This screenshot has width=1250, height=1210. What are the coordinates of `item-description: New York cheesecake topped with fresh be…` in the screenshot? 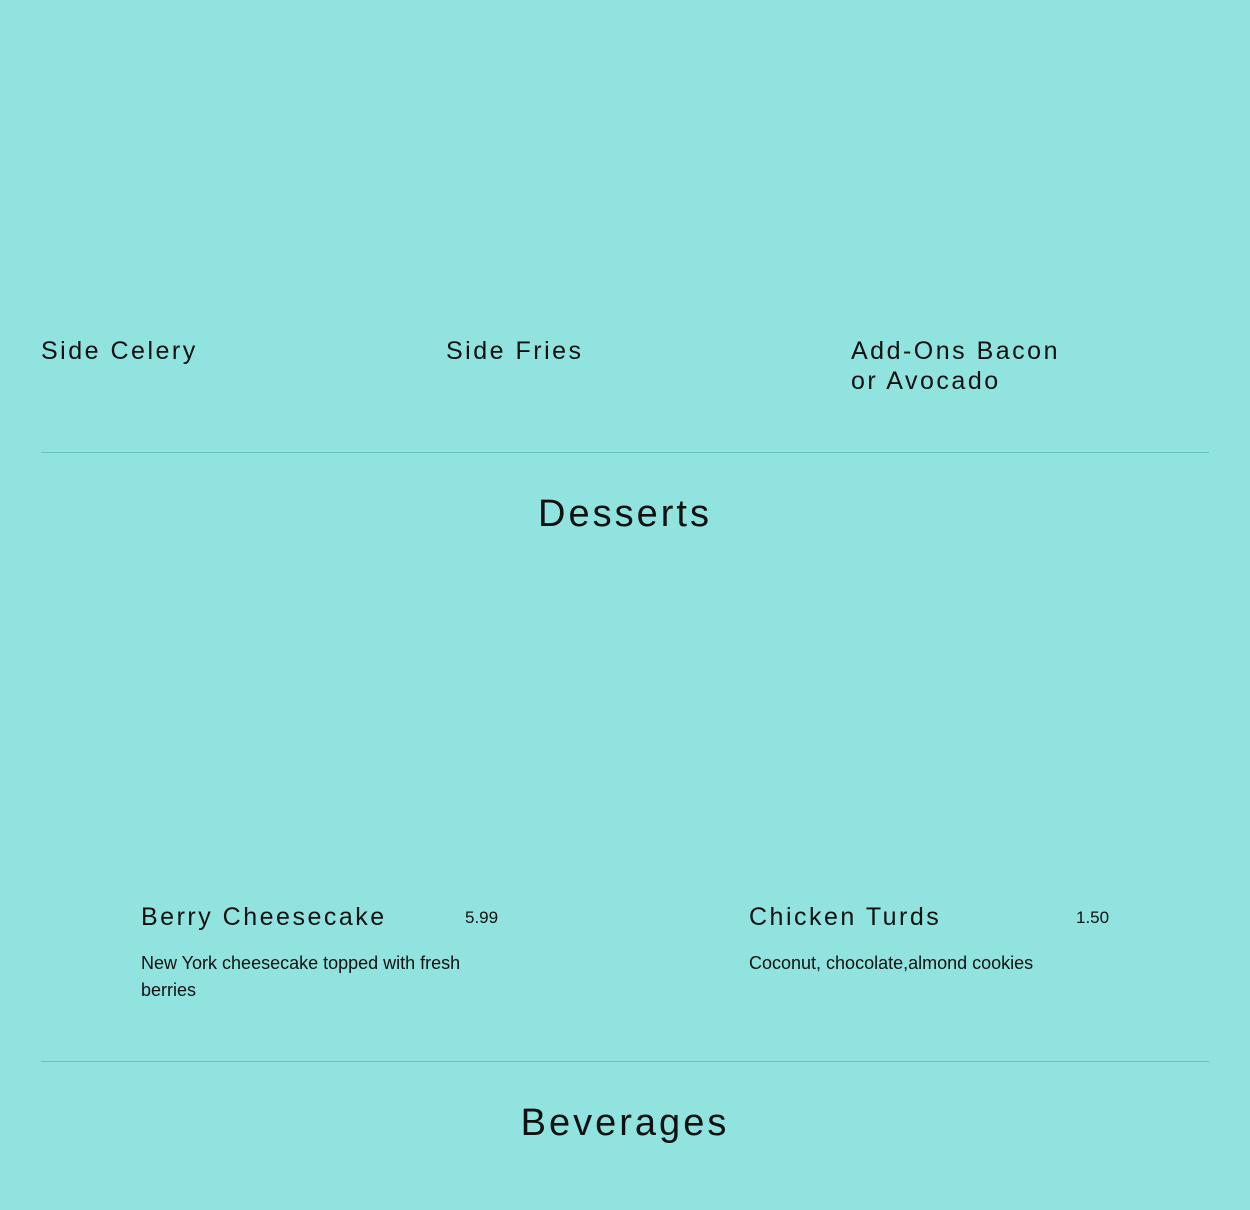 It's located at (301, 976).